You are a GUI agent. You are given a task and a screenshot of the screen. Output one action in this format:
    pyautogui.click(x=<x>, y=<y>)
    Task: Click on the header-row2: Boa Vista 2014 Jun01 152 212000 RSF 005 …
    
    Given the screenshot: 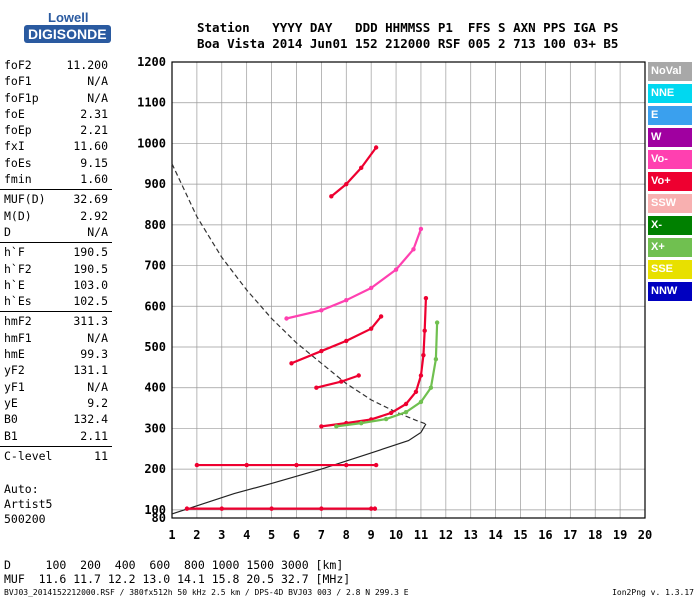 What is the action you would take?
    pyautogui.click(x=408, y=43)
    